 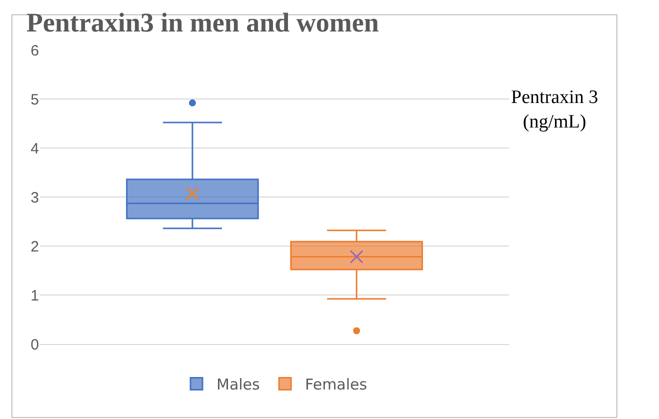 What do you see at coordinates (554, 110) in the screenshot?
I see `text: Pentraxin 3 (ng/mL)` at bounding box center [554, 110].